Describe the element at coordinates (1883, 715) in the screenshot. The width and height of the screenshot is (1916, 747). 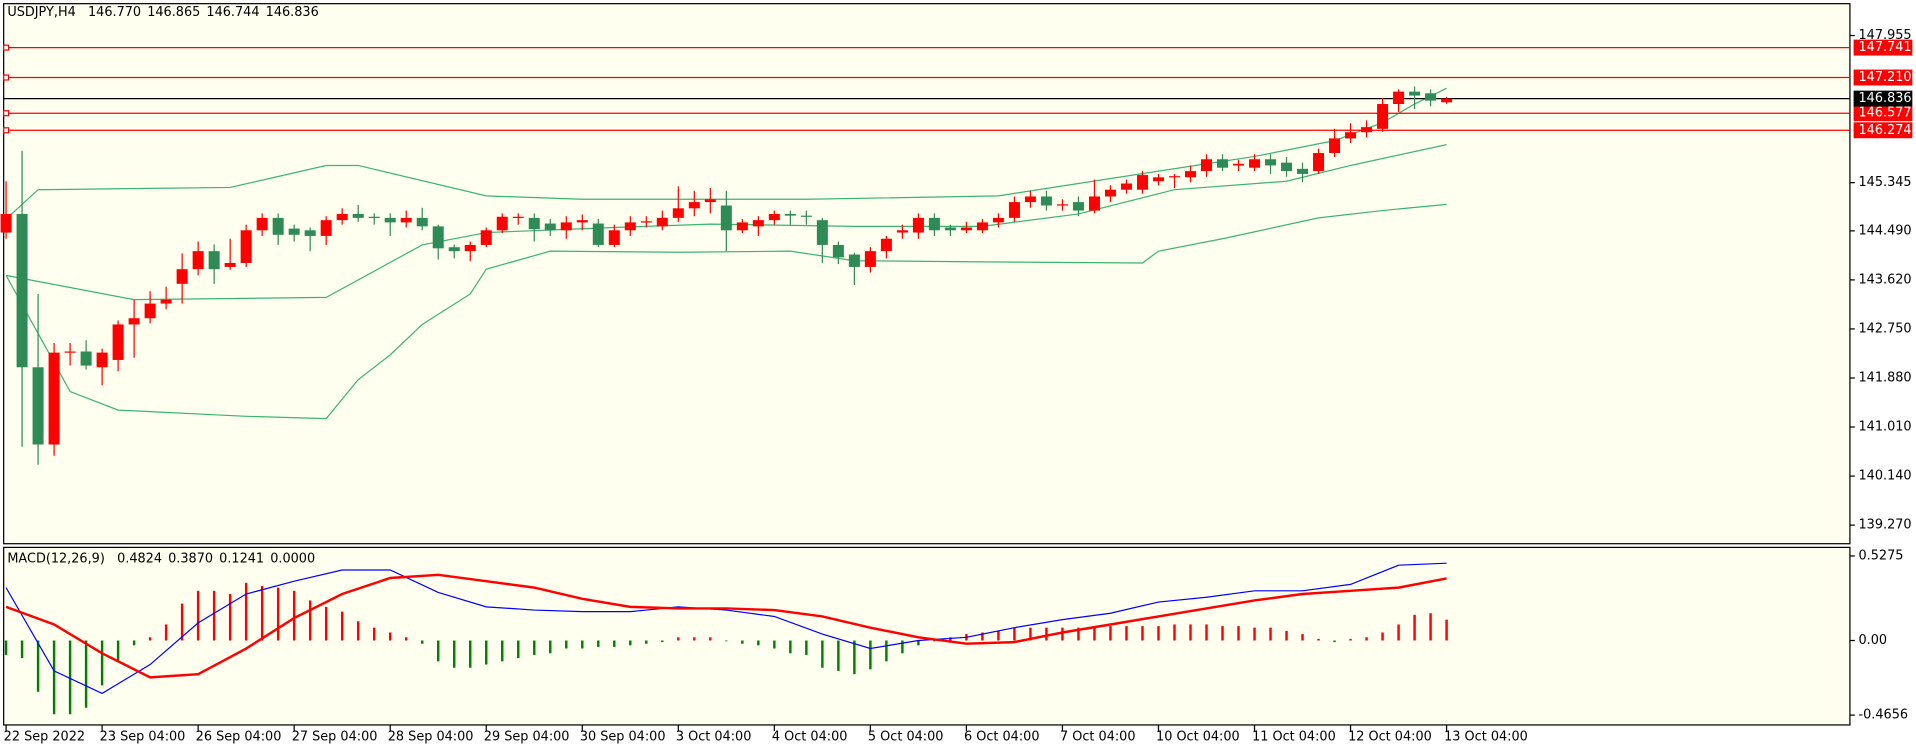
I see `y-tick-label: -0.4656` at that location.